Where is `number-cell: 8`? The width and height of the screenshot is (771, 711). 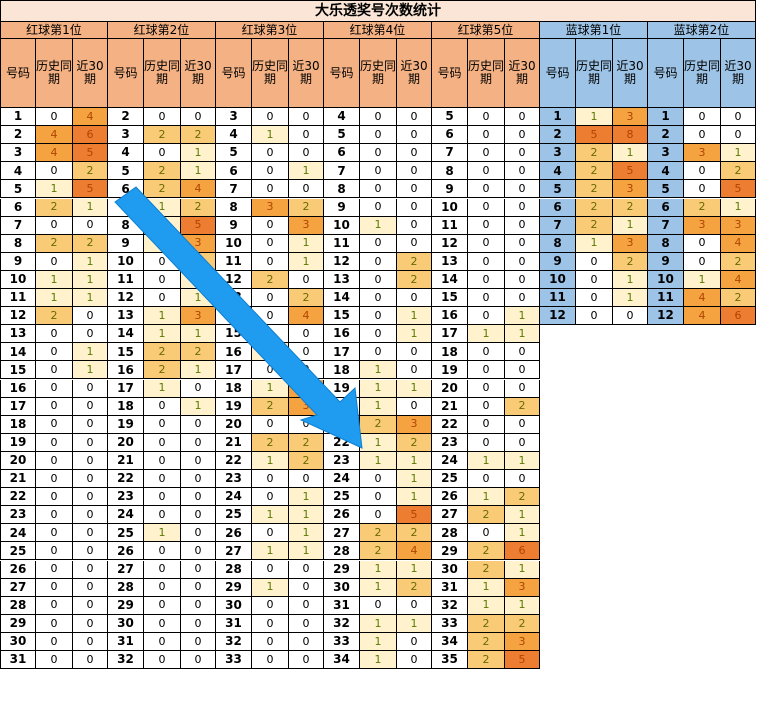 number-cell: 8 is located at coordinates (666, 243).